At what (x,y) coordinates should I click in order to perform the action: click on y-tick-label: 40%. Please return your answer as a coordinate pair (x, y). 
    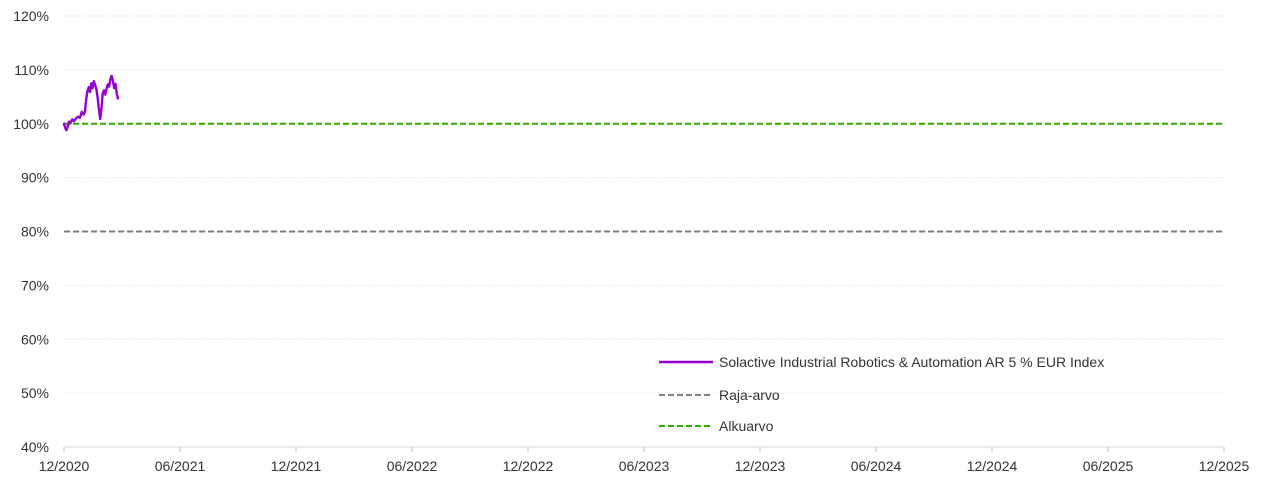
    Looking at the image, I should click on (35, 447).